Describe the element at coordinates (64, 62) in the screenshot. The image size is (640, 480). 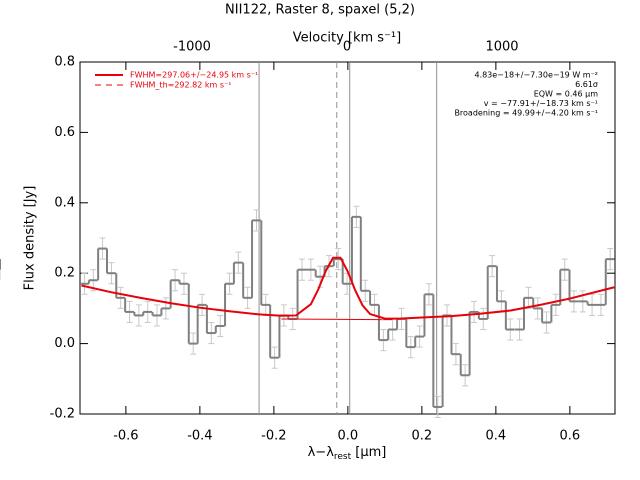
I see `y-tick-label: 0.8` at that location.